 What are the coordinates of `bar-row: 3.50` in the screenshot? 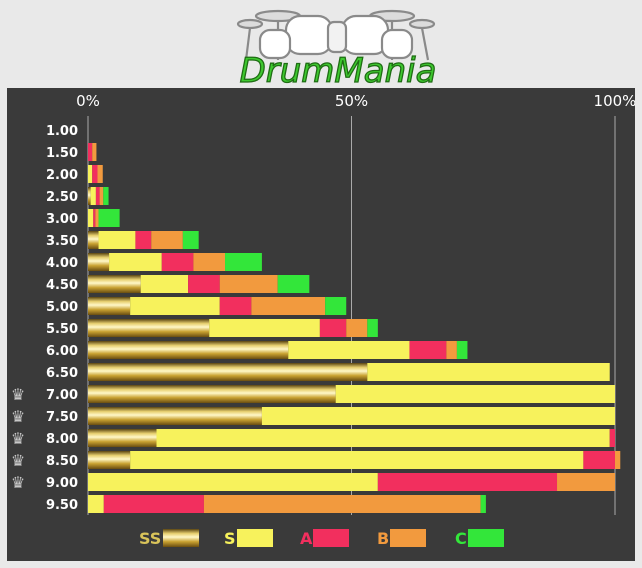 It's located at (122, 240).